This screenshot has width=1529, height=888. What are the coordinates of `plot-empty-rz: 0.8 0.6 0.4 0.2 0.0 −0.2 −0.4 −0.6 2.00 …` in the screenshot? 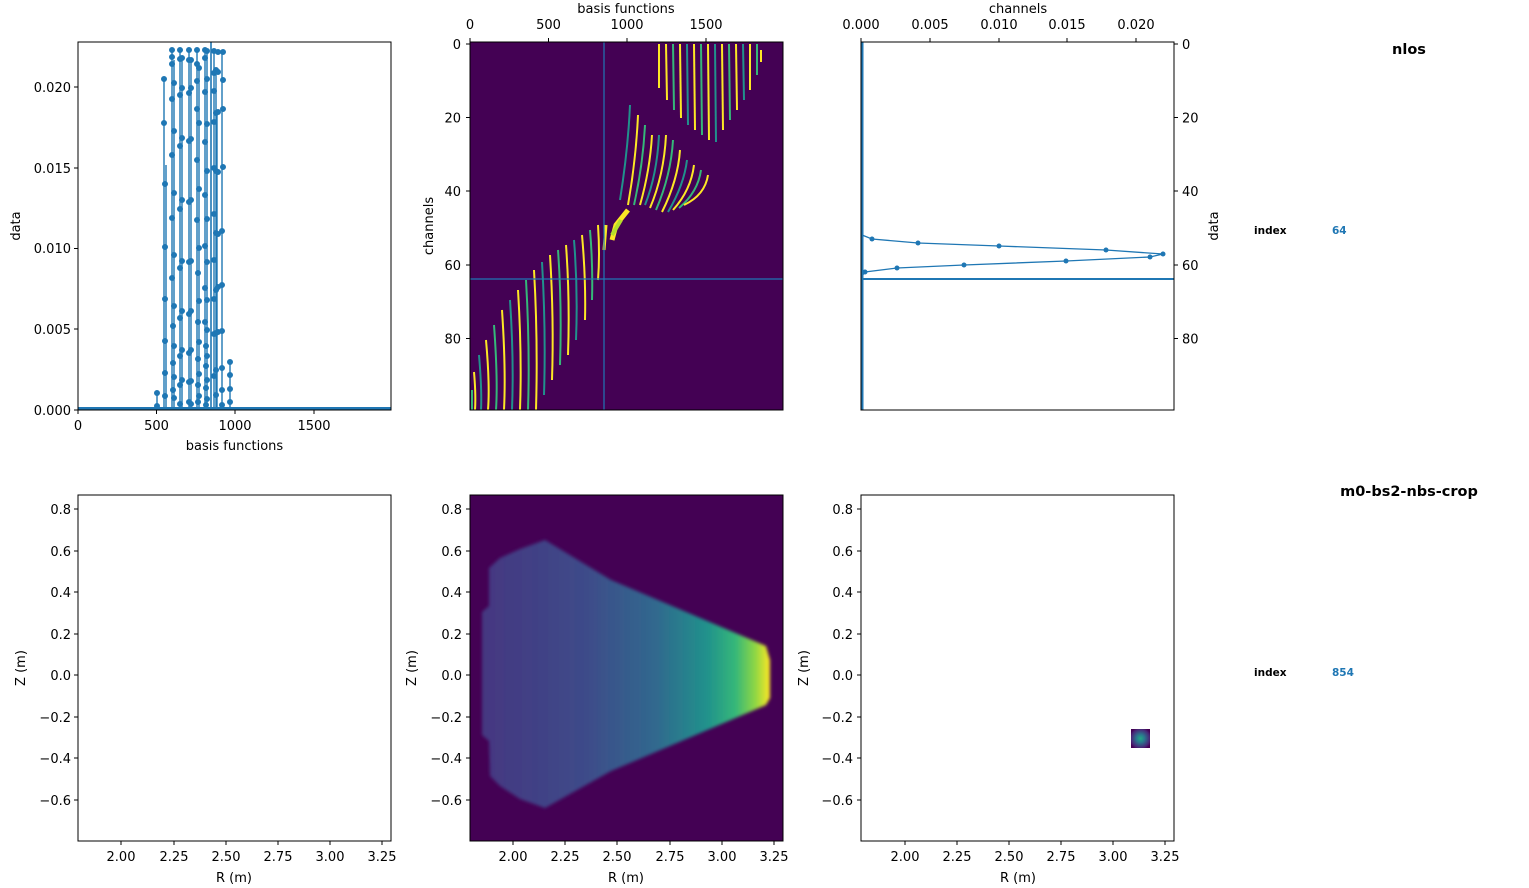 It's located at (205, 690).